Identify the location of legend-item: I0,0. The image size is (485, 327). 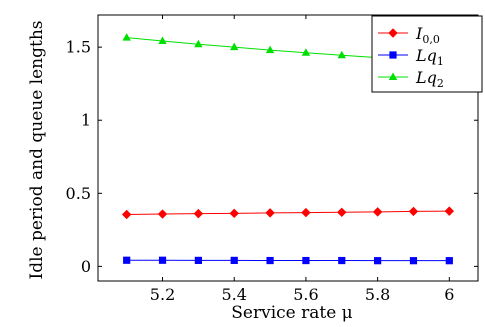
(409, 35).